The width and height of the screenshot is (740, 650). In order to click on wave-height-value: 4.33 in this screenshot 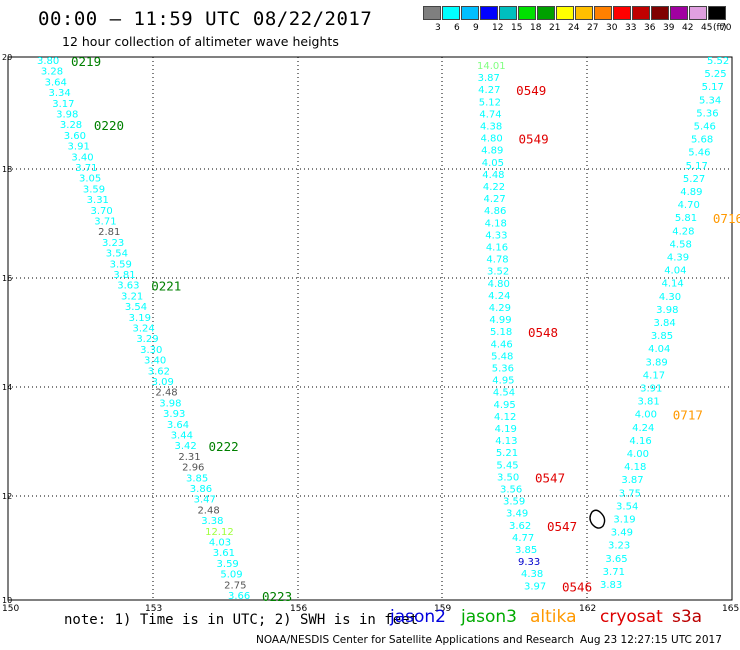, I will do `click(496, 235)`.